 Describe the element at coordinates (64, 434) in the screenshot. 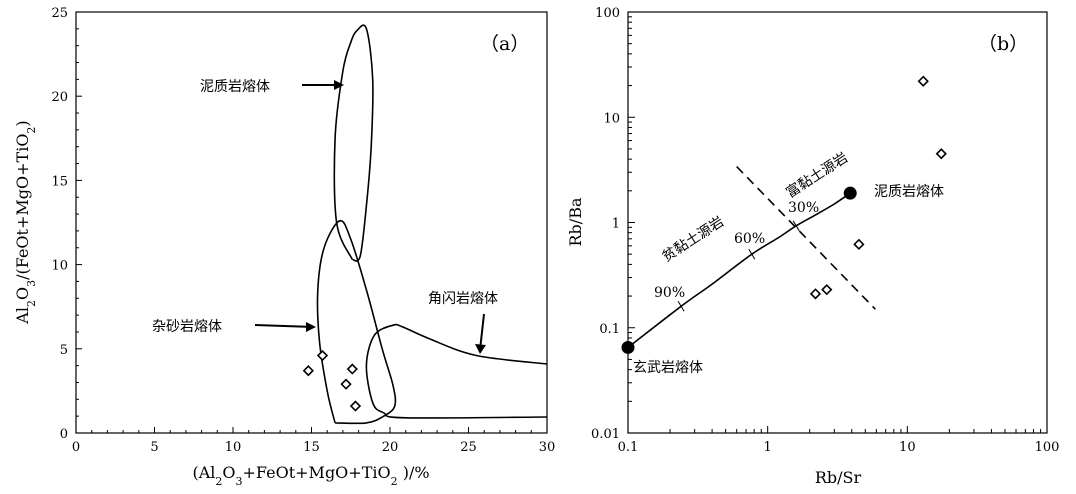

I see `panel-a-y-tick-label: 0` at that location.